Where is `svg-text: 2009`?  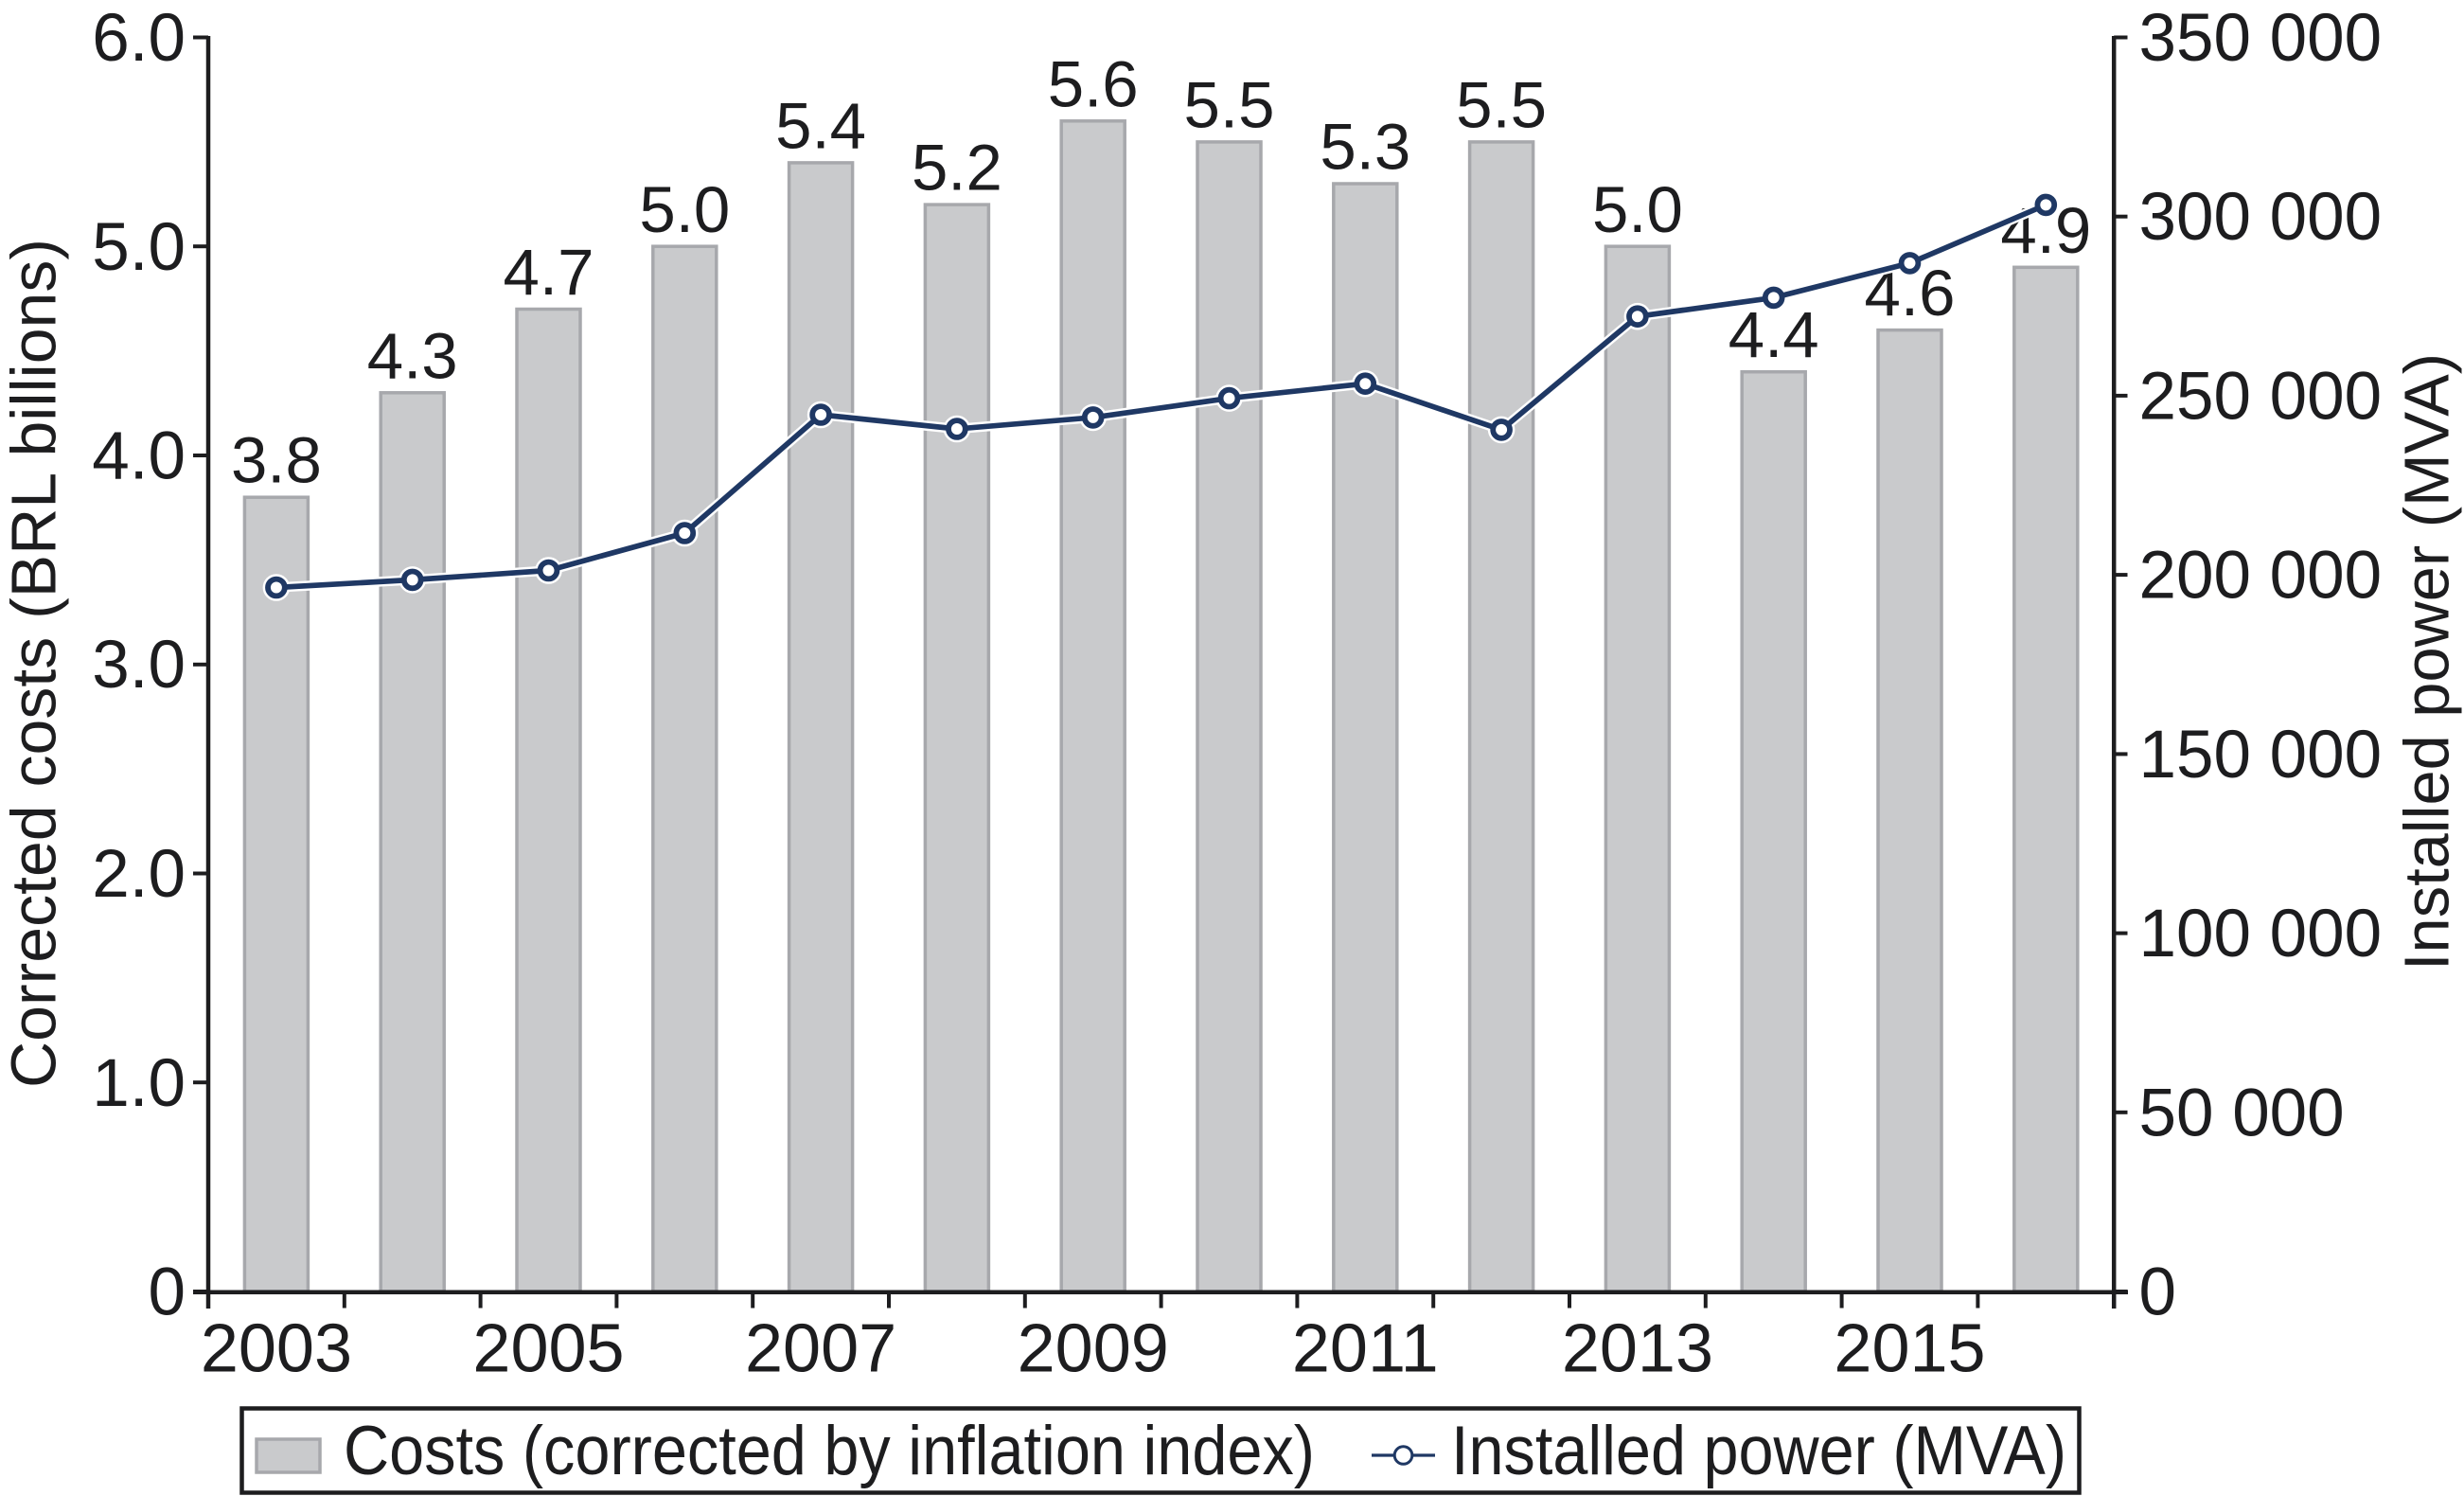 svg-text: 2009 is located at coordinates (1093, 1349).